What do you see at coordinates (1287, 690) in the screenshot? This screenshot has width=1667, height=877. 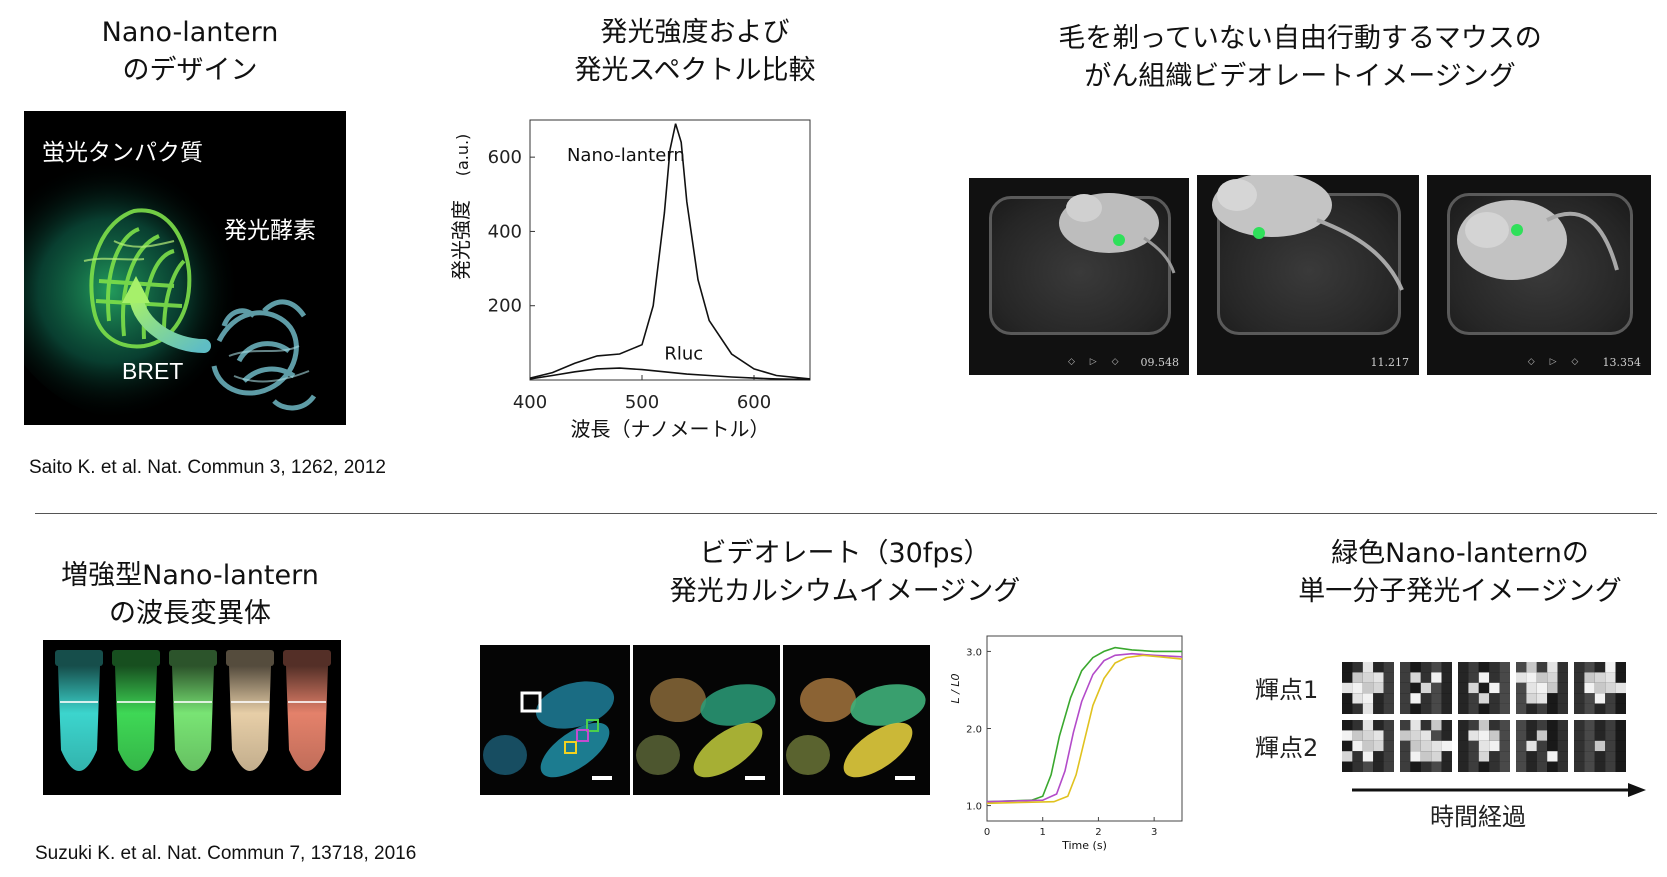 I see `spot1-label: 輝点1` at bounding box center [1287, 690].